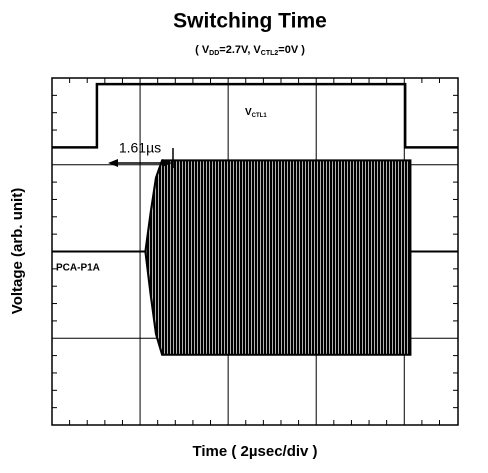  Describe the element at coordinates (17, 251) in the screenshot. I see `y-axis-label: Voltage (arb. unit)` at that location.